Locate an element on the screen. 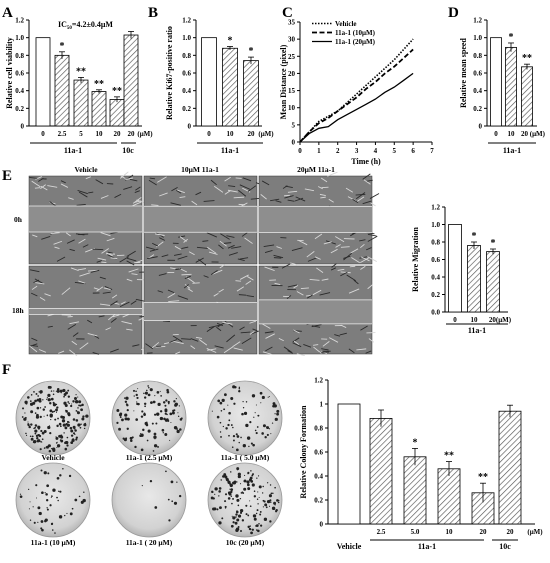  micrograph-r1-c0 is located at coordinates (89, 311).